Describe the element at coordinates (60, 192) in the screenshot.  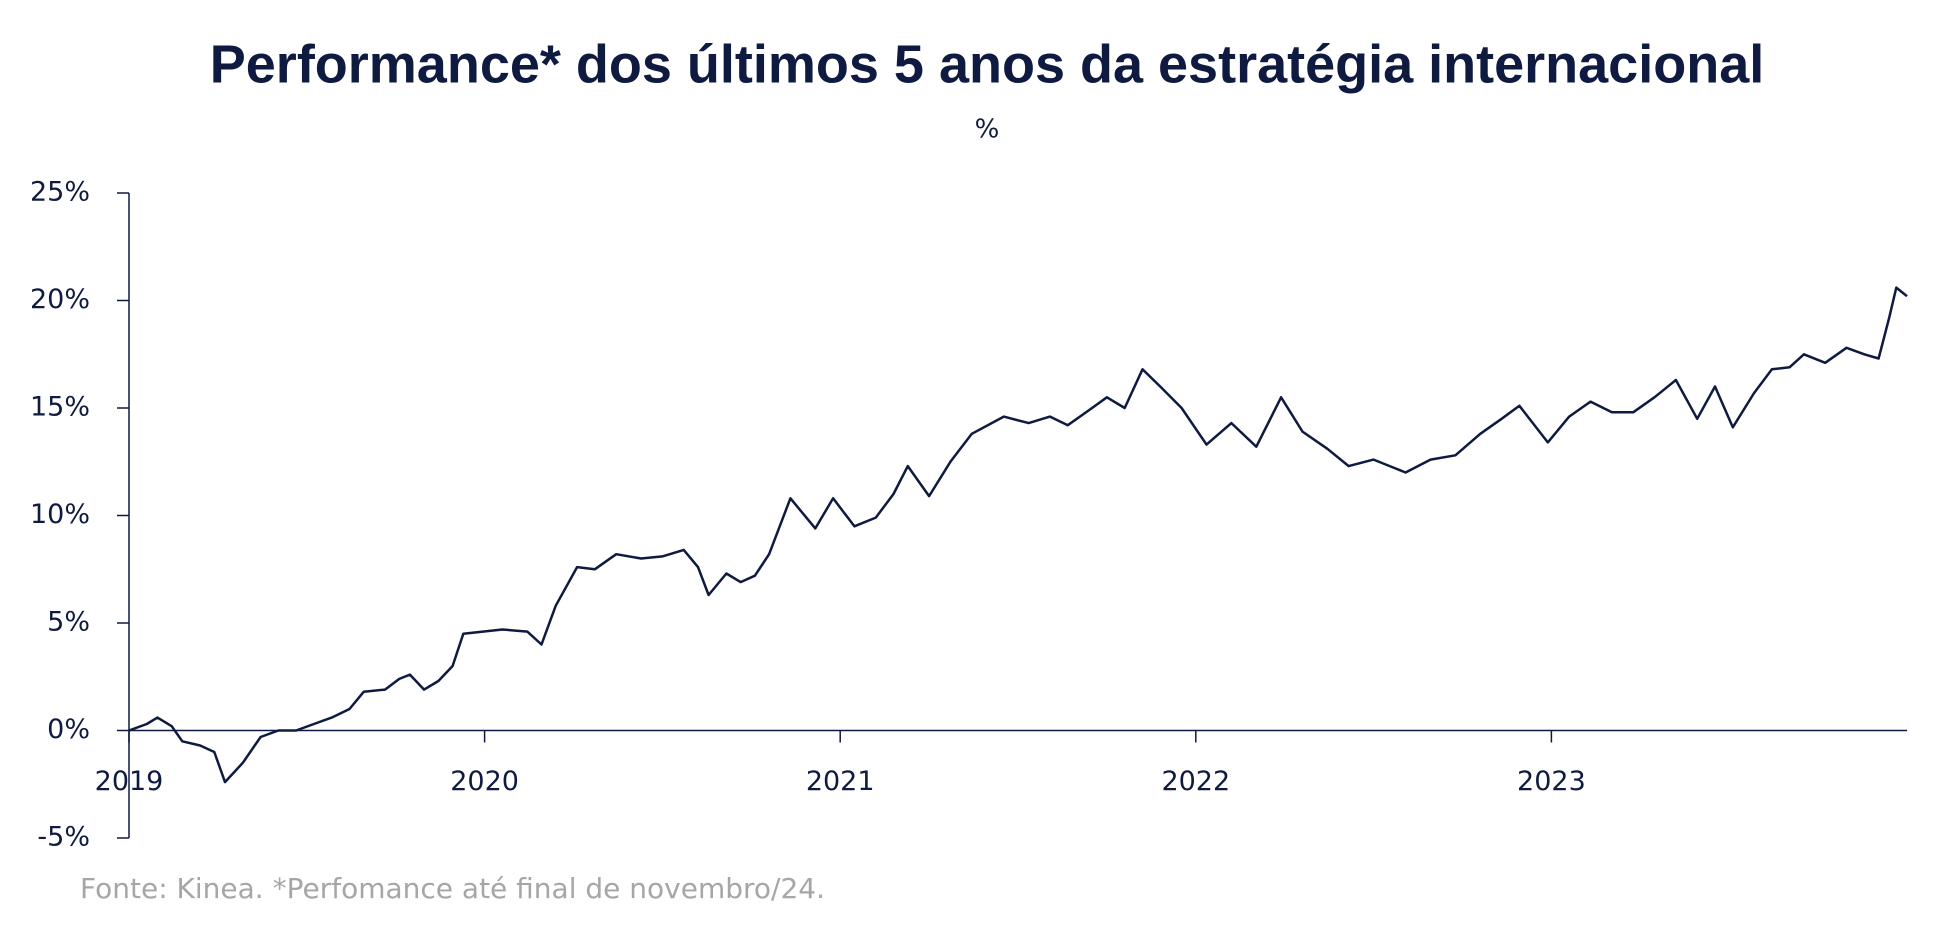
I see `y-tick-label: 25%` at that location.